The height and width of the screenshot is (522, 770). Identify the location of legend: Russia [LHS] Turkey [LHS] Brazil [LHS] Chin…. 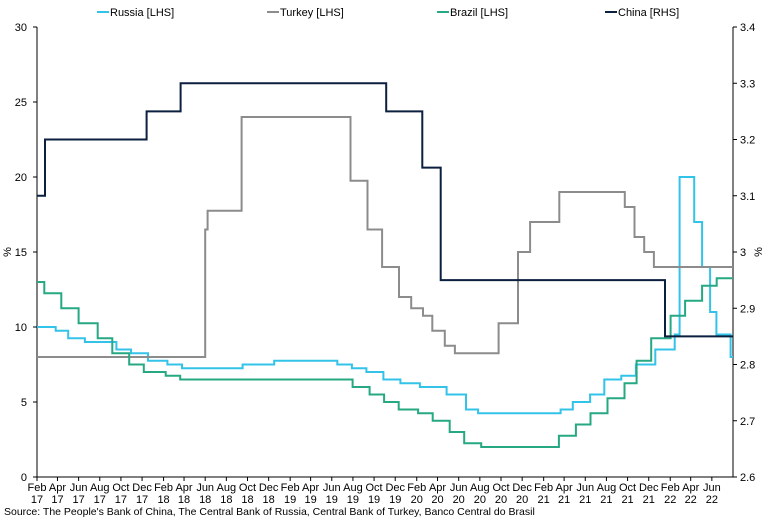
(388, 13).